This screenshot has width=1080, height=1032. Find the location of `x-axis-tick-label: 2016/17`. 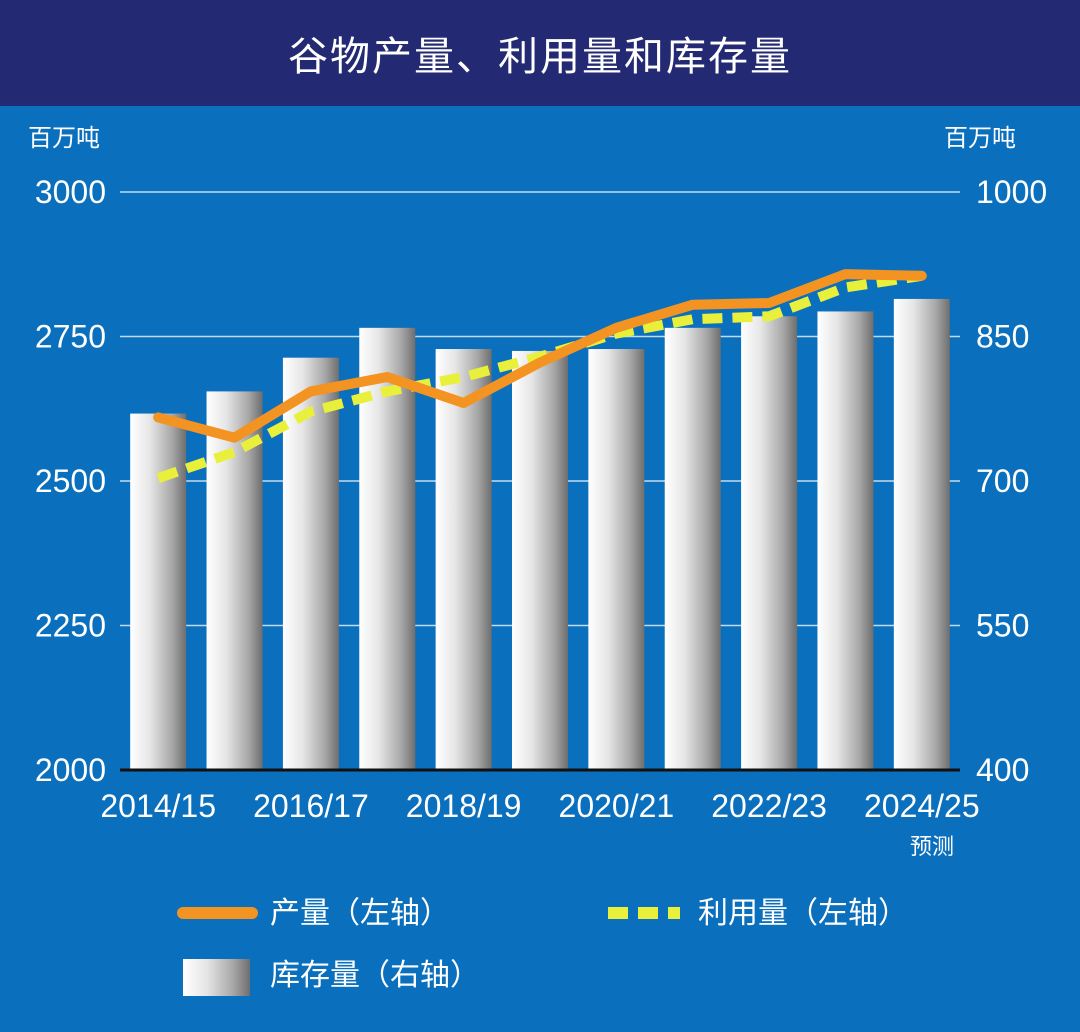

x-axis-tick-label: 2016/17 is located at coordinates (311, 806).